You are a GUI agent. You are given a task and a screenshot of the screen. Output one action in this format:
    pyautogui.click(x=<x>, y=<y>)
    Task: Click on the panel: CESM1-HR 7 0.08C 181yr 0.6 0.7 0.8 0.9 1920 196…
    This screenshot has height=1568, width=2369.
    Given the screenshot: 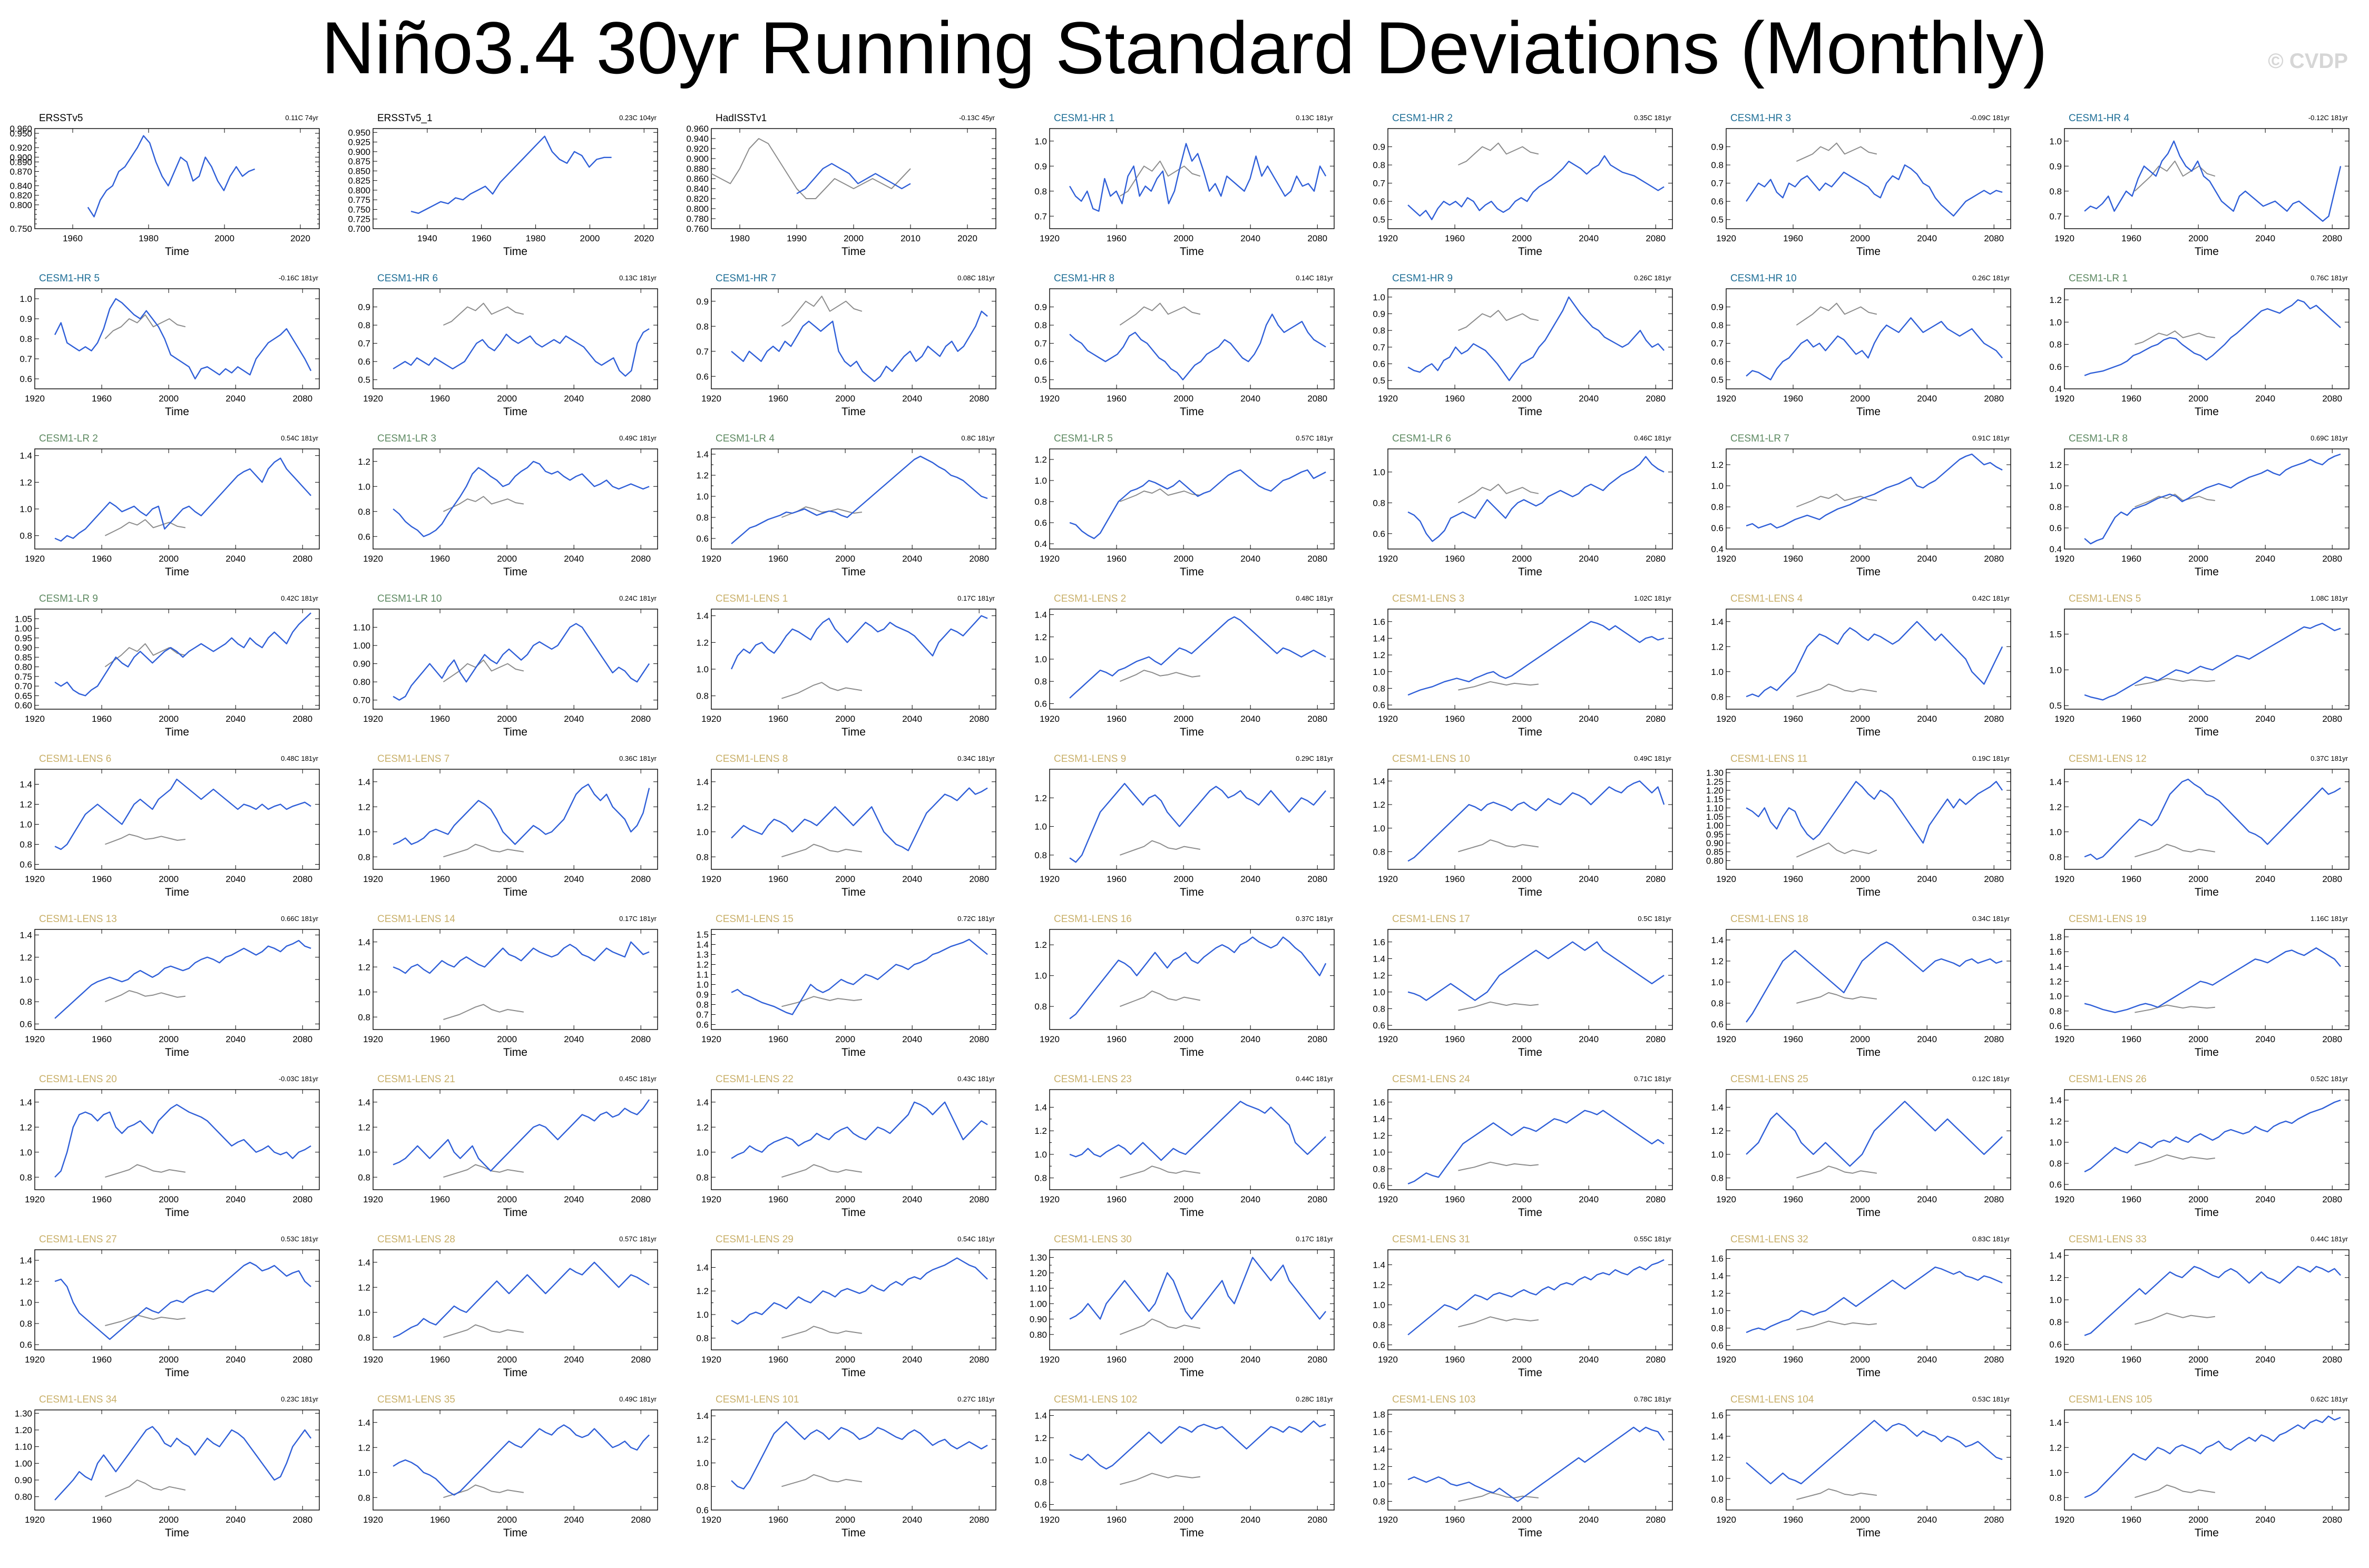 What is the action you would take?
    pyautogui.click(x=846, y=345)
    